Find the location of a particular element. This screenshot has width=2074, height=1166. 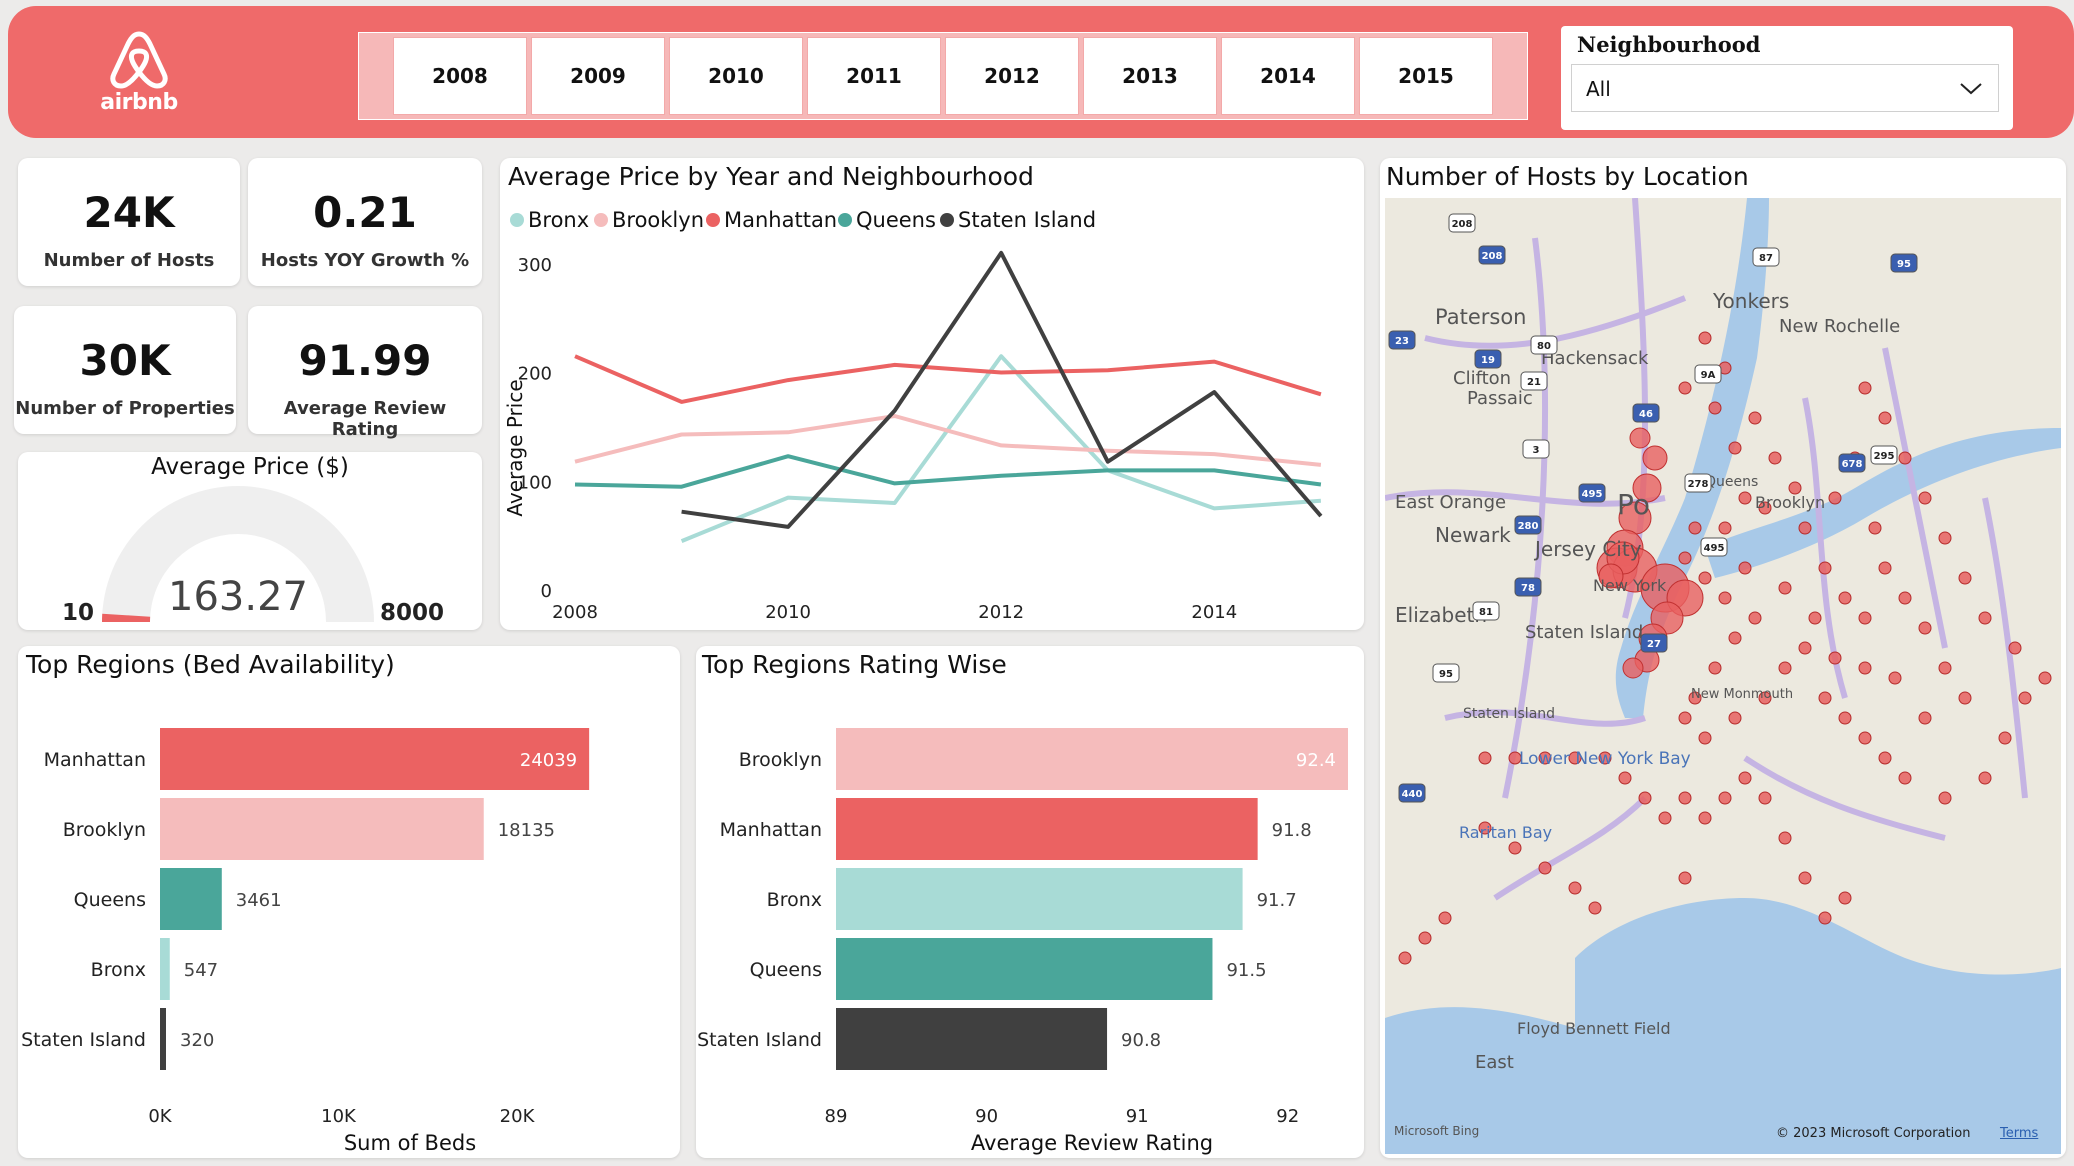

year-button-2011: 2011 is located at coordinates (874, 76).